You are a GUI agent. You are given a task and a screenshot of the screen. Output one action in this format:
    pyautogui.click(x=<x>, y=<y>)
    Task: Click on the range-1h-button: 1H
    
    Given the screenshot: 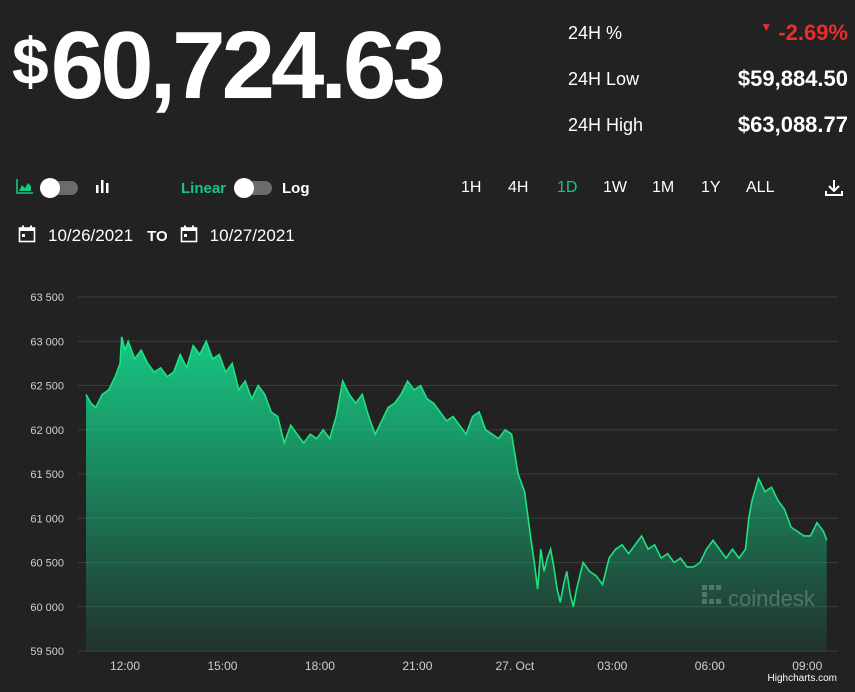 What is the action you would take?
    pyautogui.click(x=471, y=187)
    